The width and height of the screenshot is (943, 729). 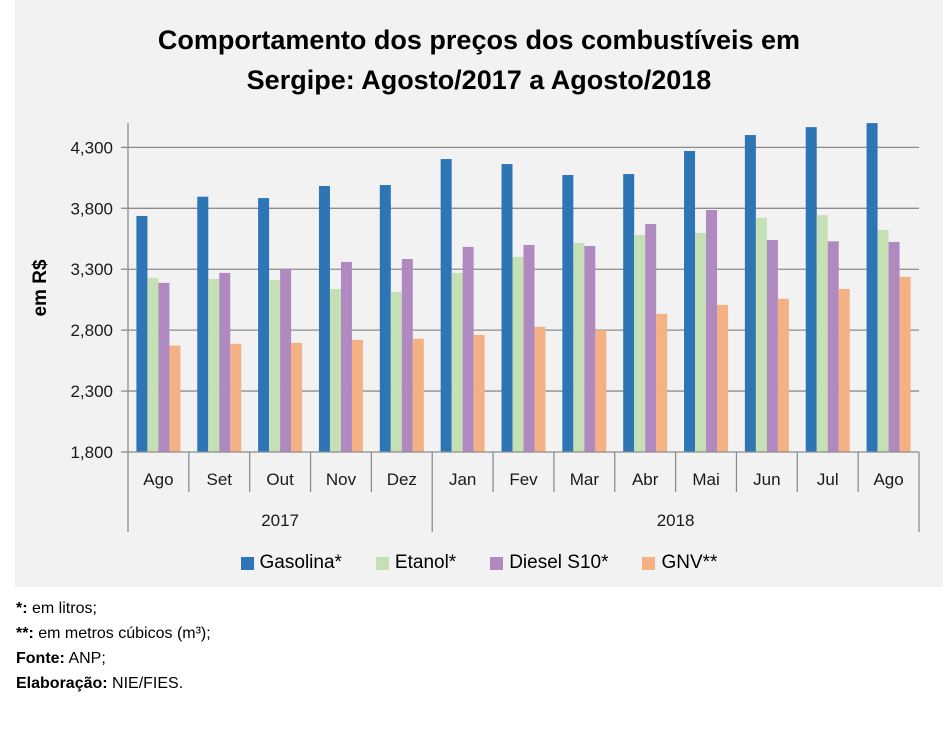 What do you see at coordinates (640, 343) in the screenshot?
I see `bar-etanol-abr` at bounding box center [640, 343].